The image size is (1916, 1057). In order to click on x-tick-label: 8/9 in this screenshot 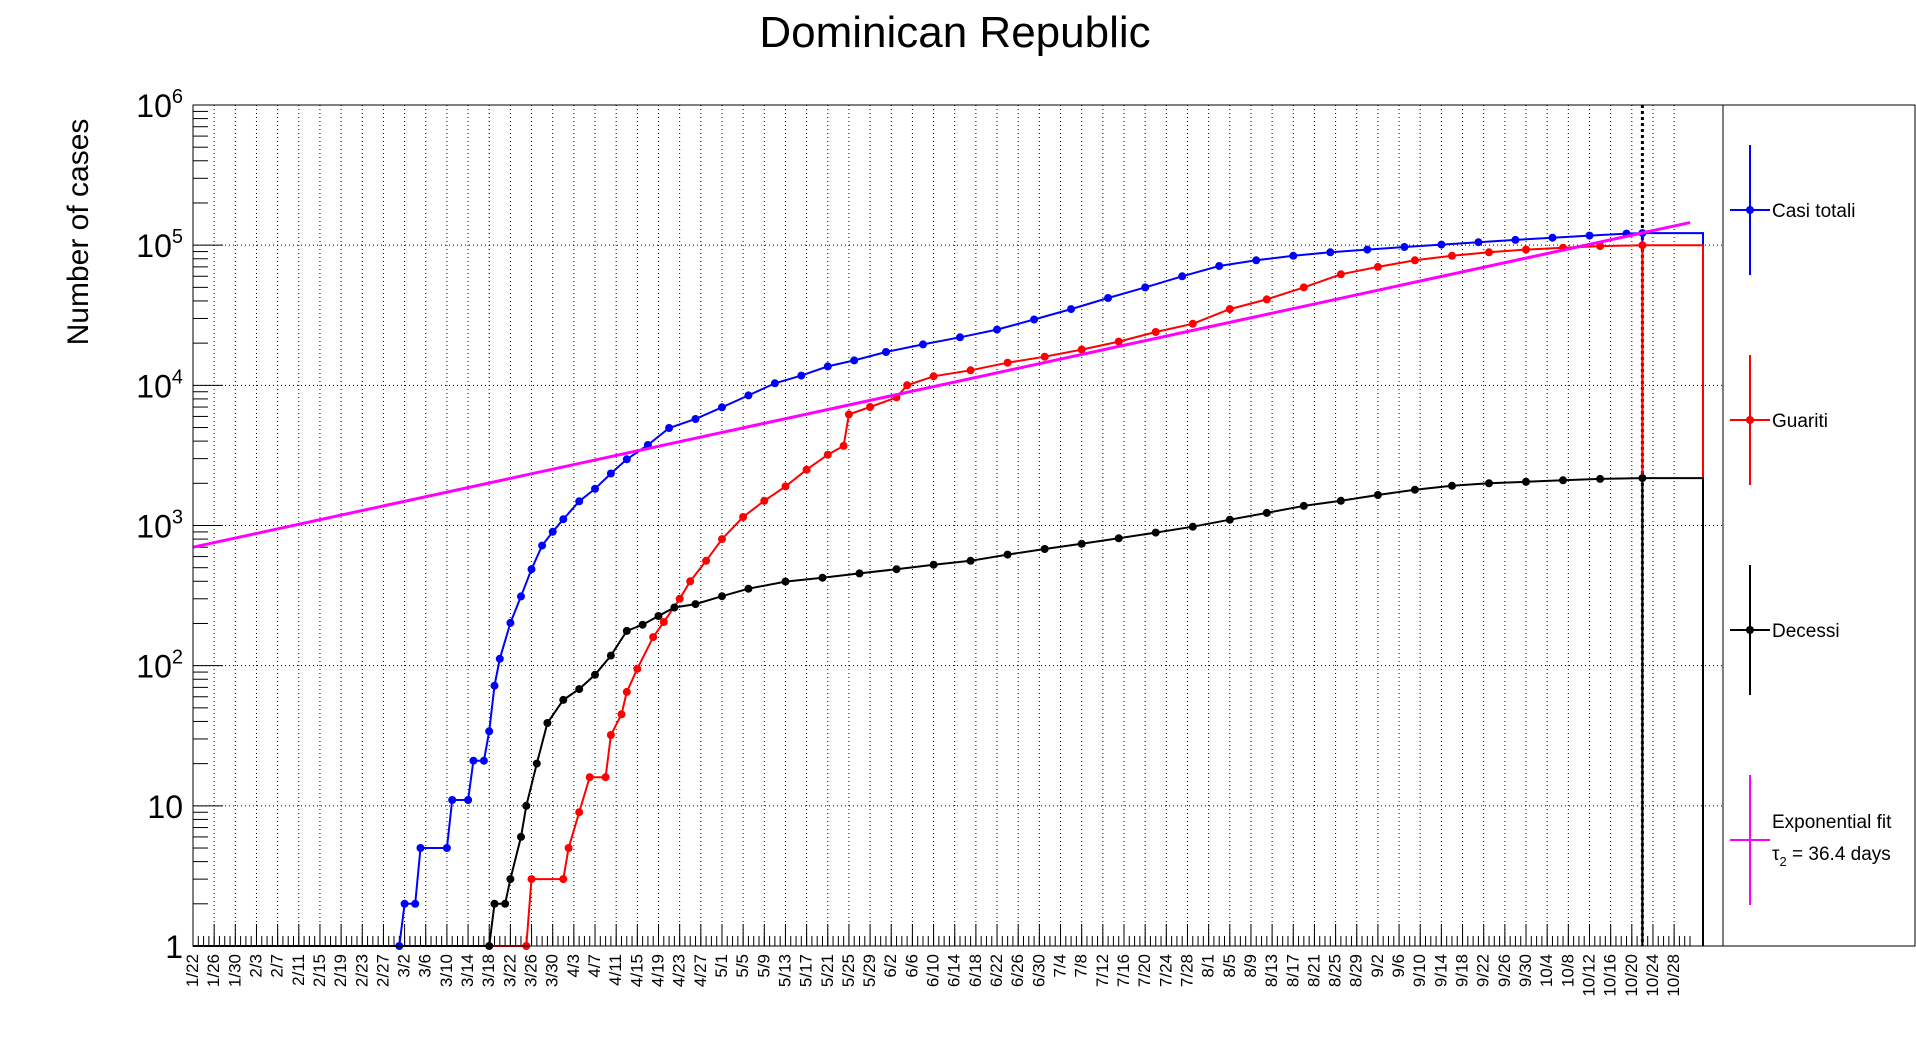, I will do `click(1250, 966)`.